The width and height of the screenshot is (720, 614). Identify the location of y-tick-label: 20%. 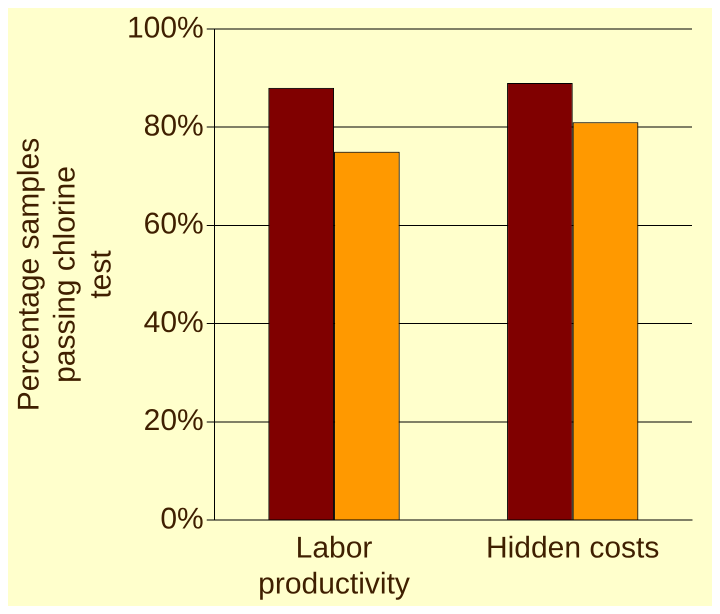
(174, 421).